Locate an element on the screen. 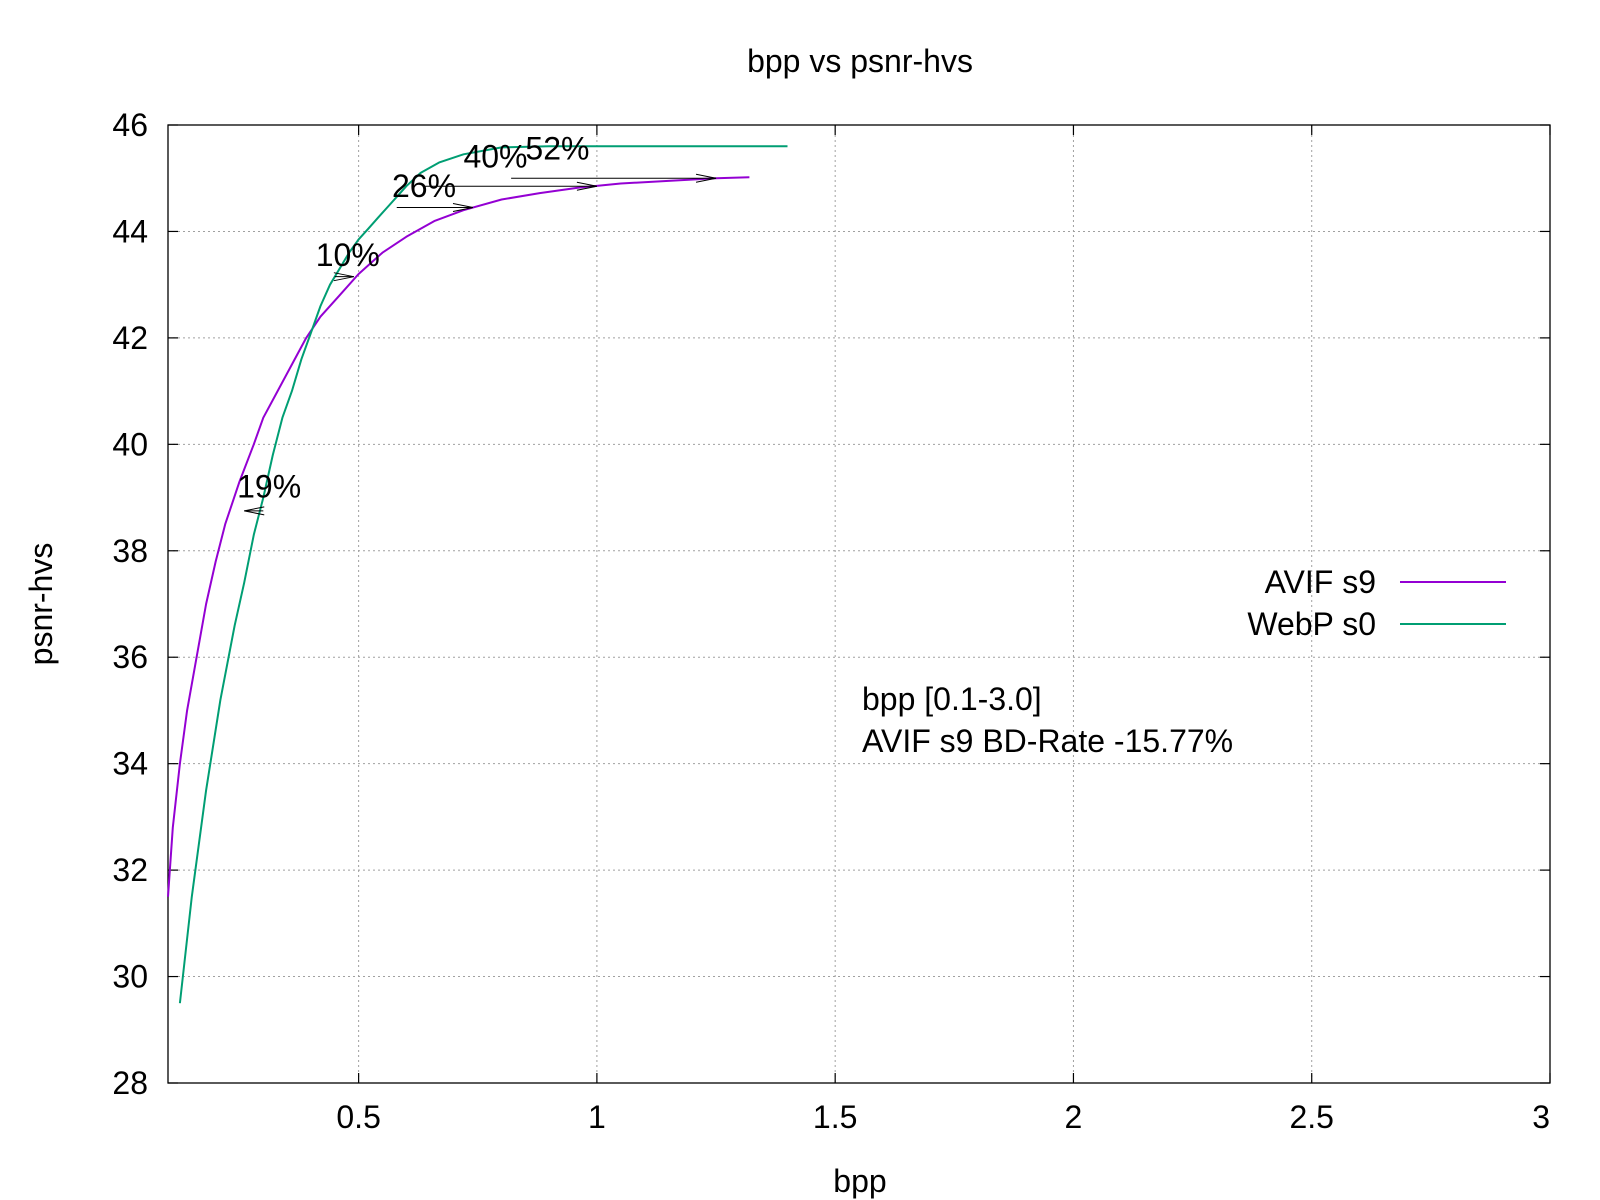  y-axis-label: psnr-hvs is located at coordinates (41, 604).